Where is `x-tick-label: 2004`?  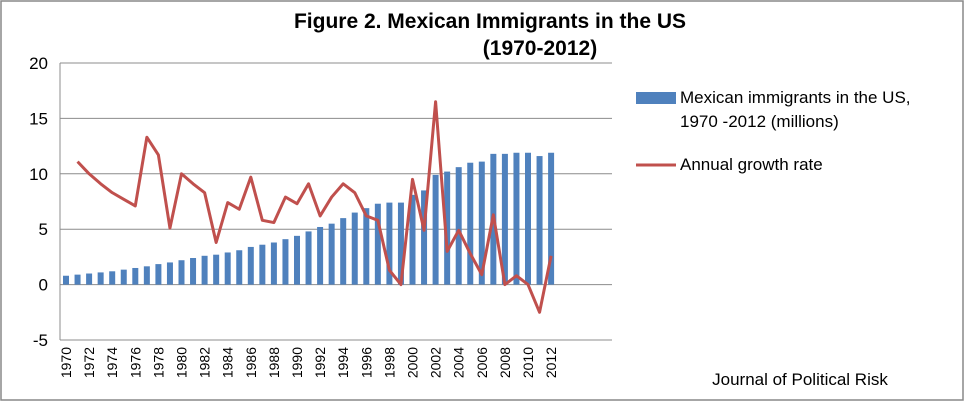
x-tick-label: 2004 is located at coordinates (459, 362).